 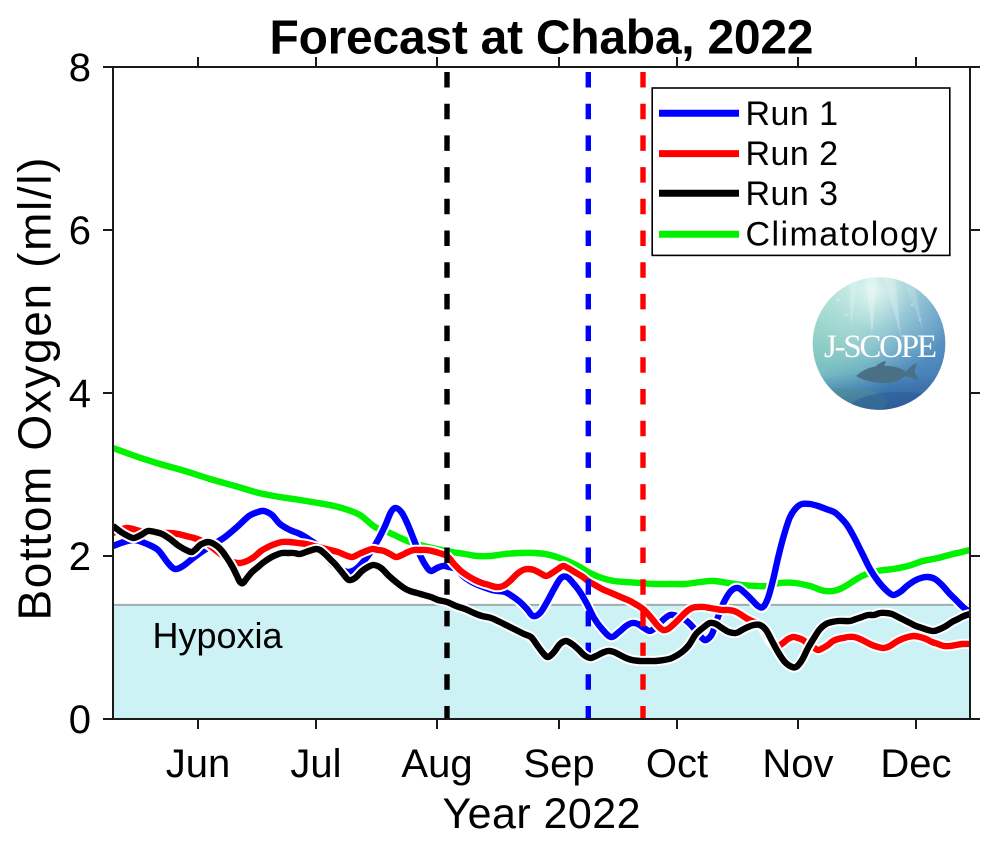 What do you see at coordinates (797, 764) in the screenshot?
I see `svg-text: Nov` at bounding box center [797, 764].